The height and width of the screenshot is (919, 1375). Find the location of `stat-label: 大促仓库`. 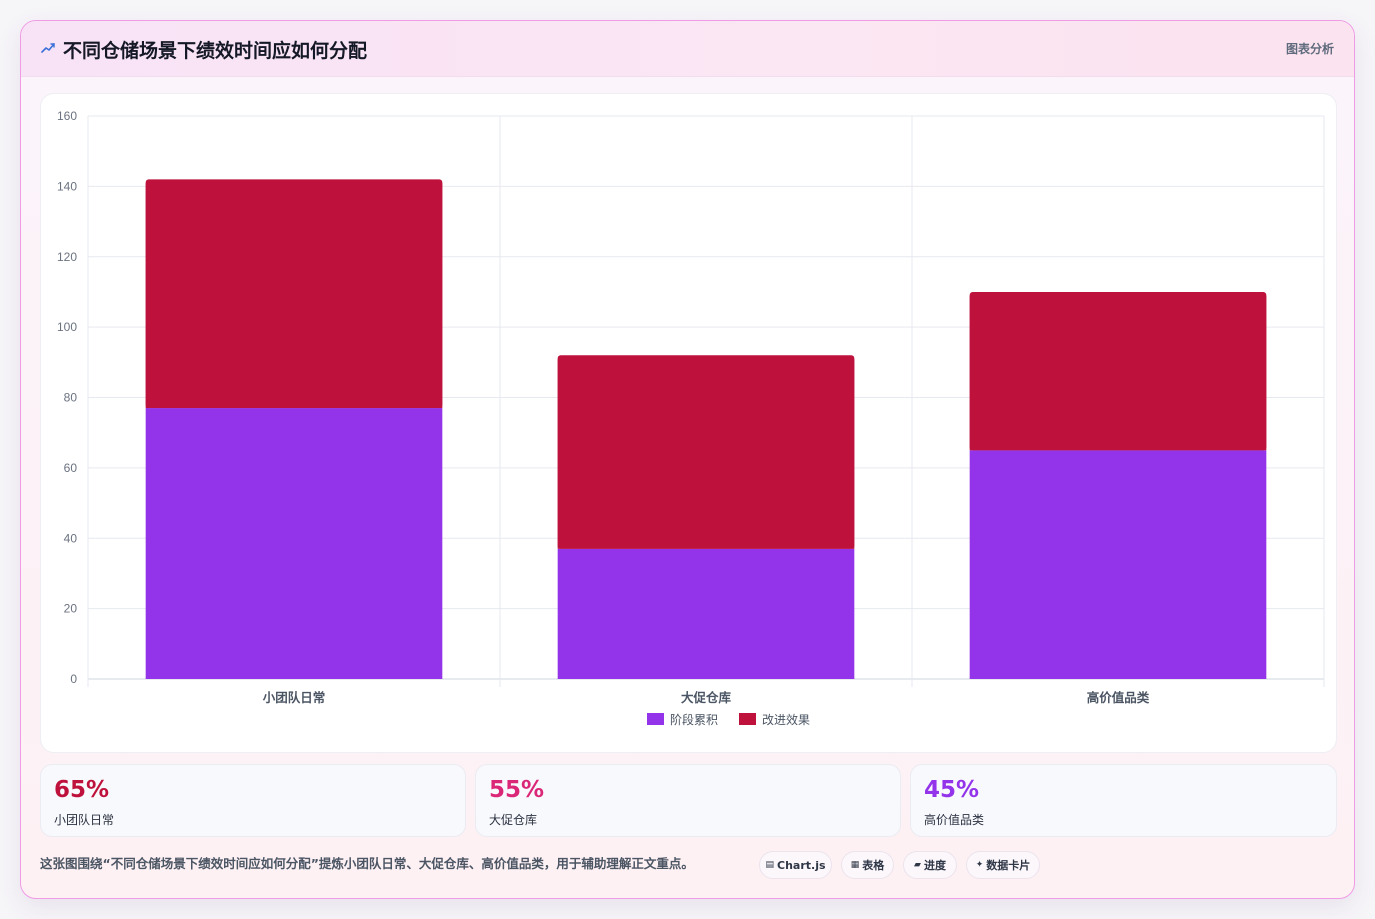

stat-label: 大促仓库 is located at coordinates (513, 820).